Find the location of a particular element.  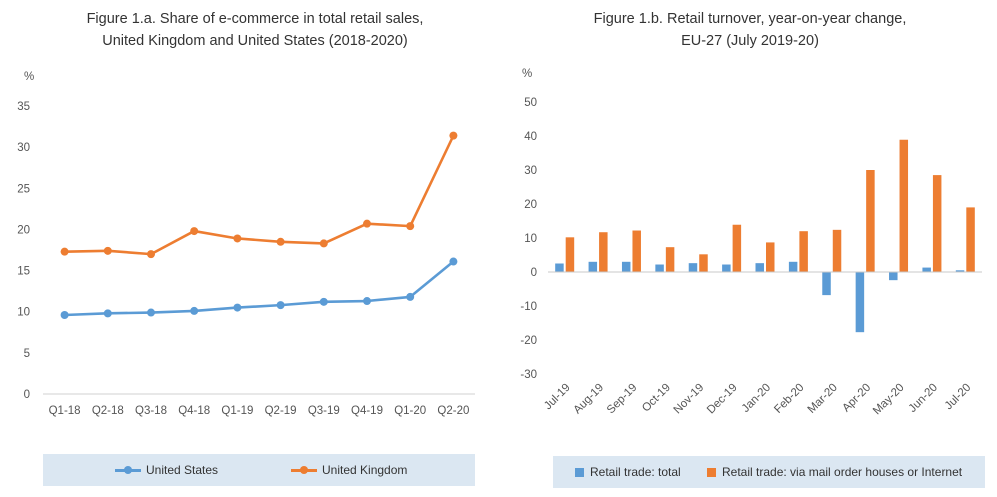

chart-b-ytick--30: -30 is located at coordinates (528, 375).